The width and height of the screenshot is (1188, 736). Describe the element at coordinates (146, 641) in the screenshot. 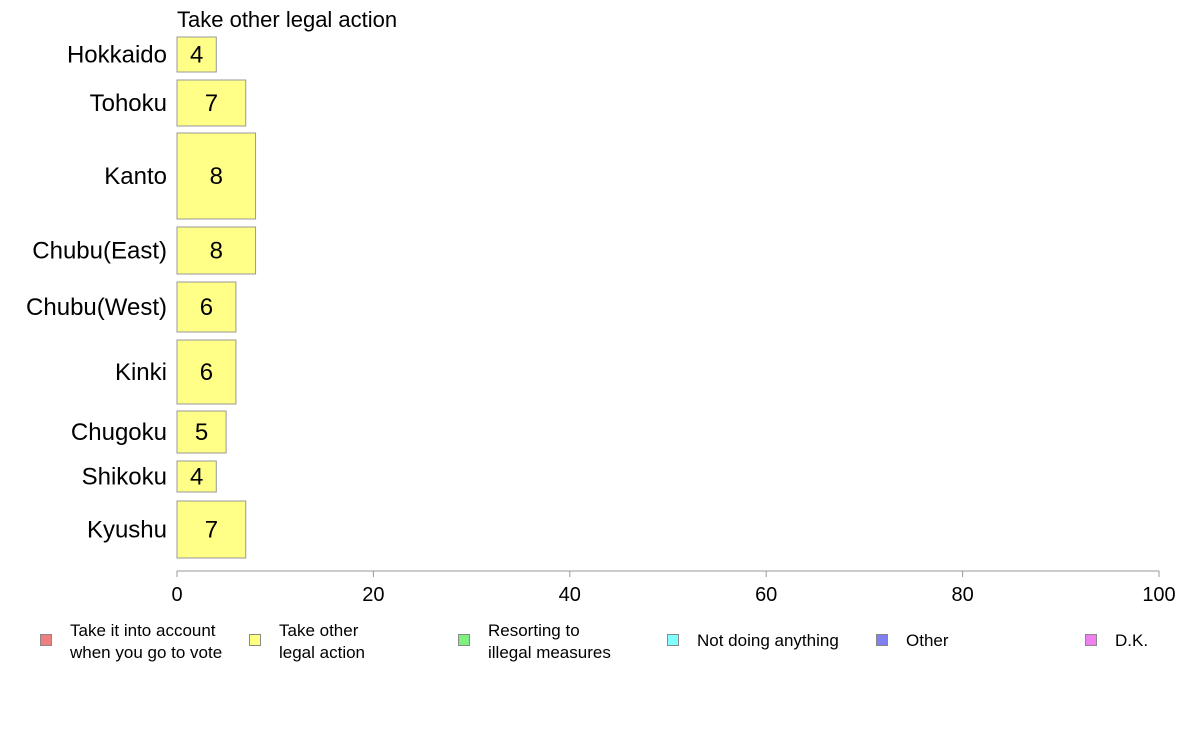

I see `legend-label: Take it into account when you go to vote` at that location.